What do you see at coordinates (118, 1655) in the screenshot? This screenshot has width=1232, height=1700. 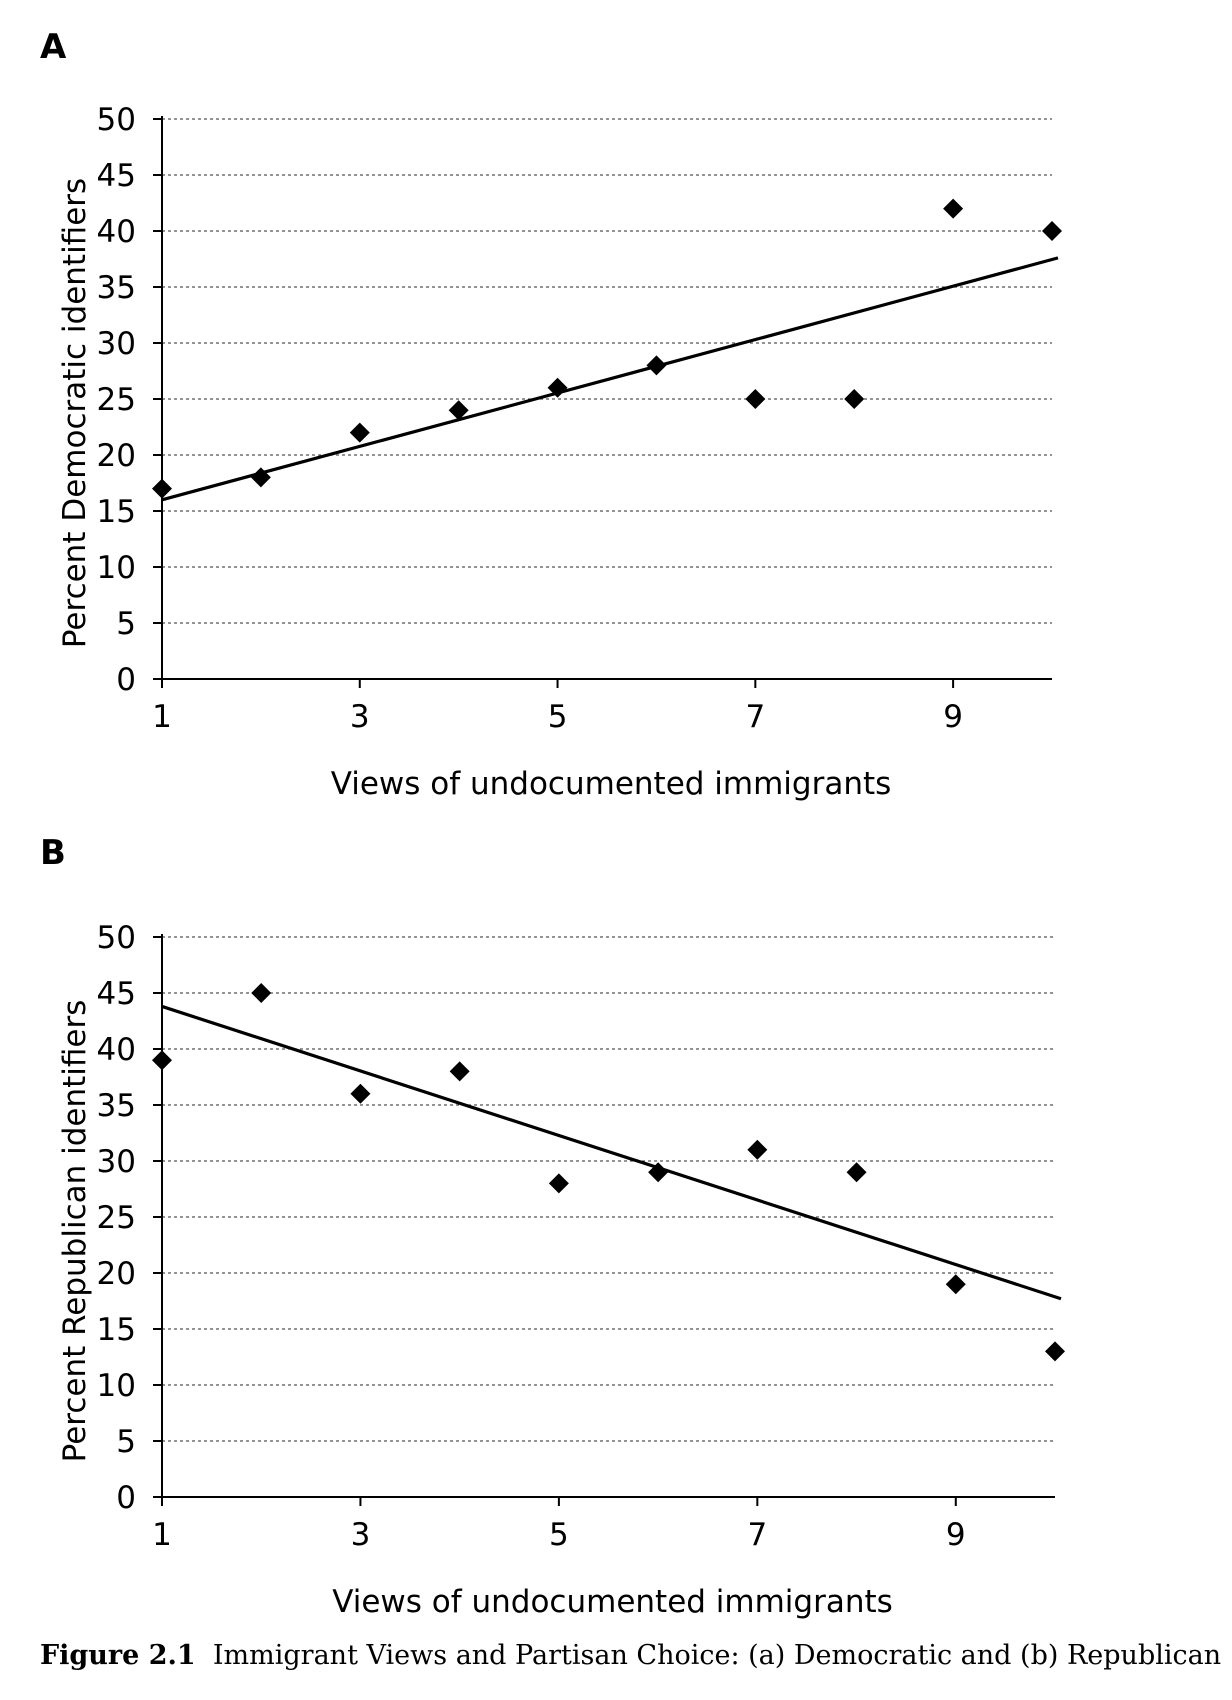 I see `caption-label: Figure 2.1` at bounding box center [118, 1655].